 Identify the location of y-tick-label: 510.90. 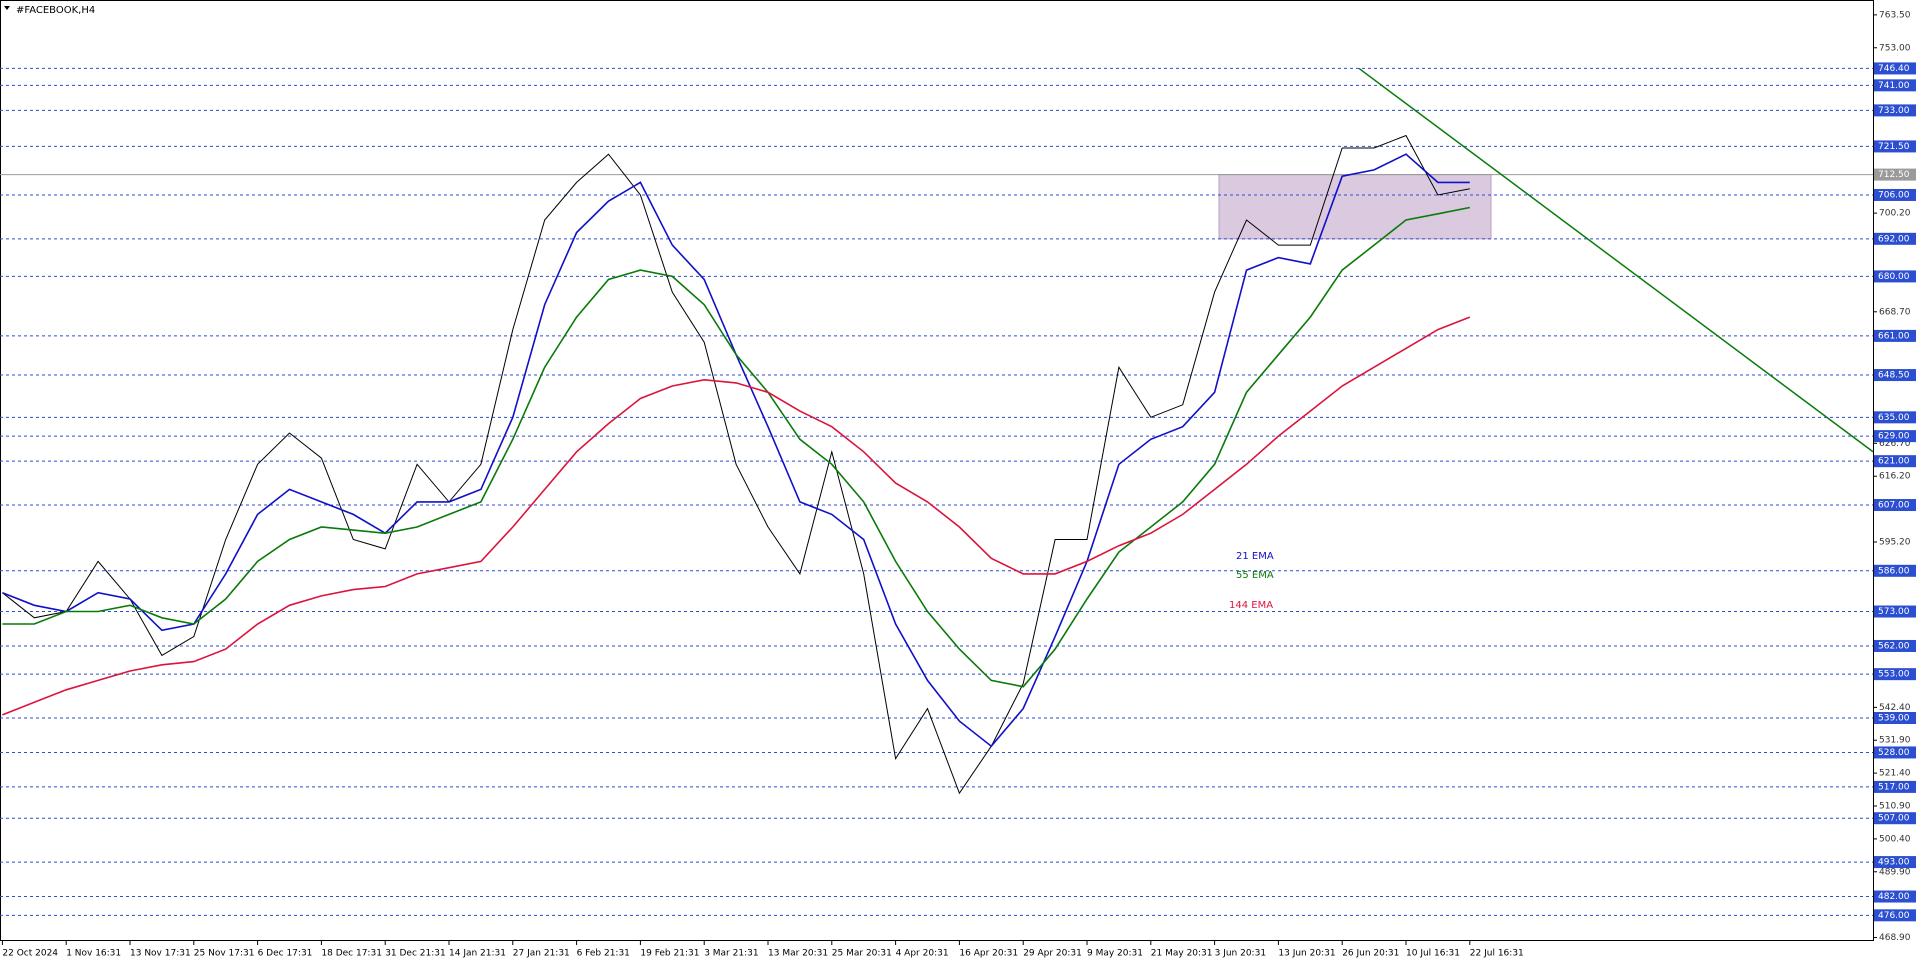
(1895, 807).